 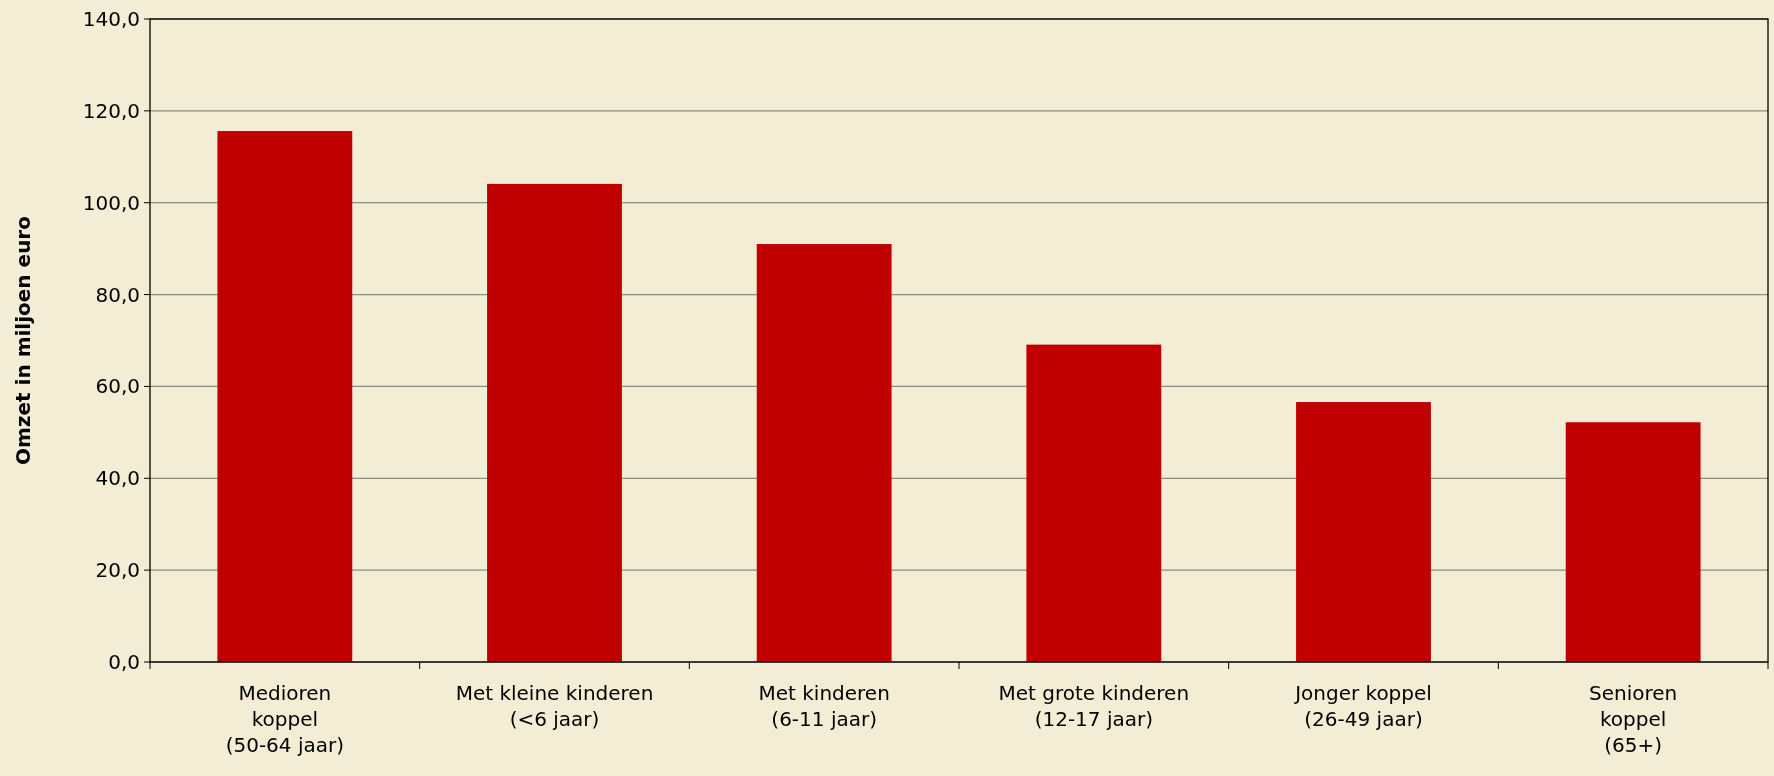 What do you see at coordinates (111, 110) in the screenshot?
I see `y-tick-label: 120,0` at bounding box center [111, 110].